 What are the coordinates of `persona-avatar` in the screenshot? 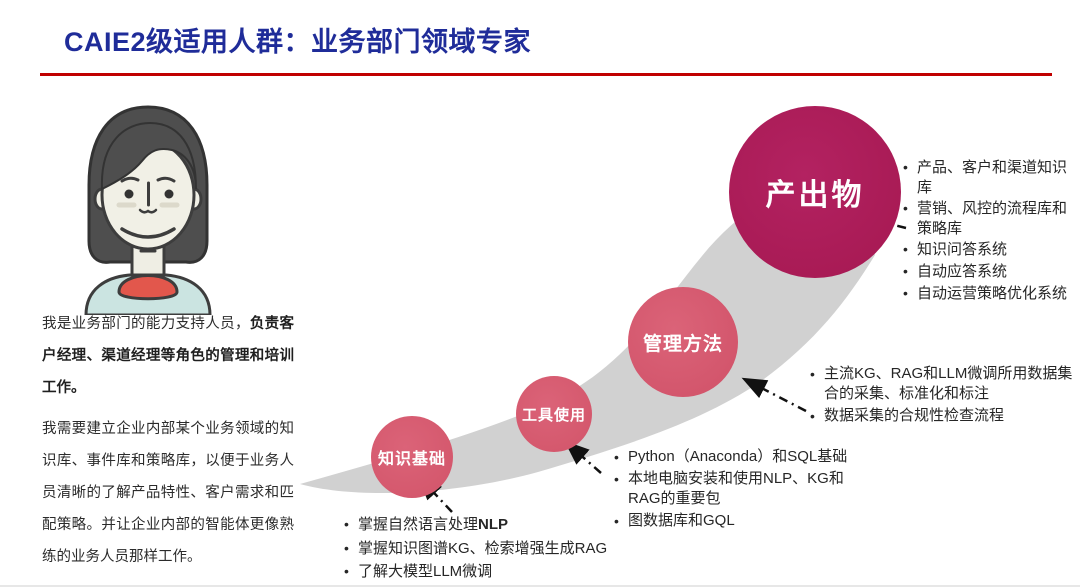 It's located at (148, 205).